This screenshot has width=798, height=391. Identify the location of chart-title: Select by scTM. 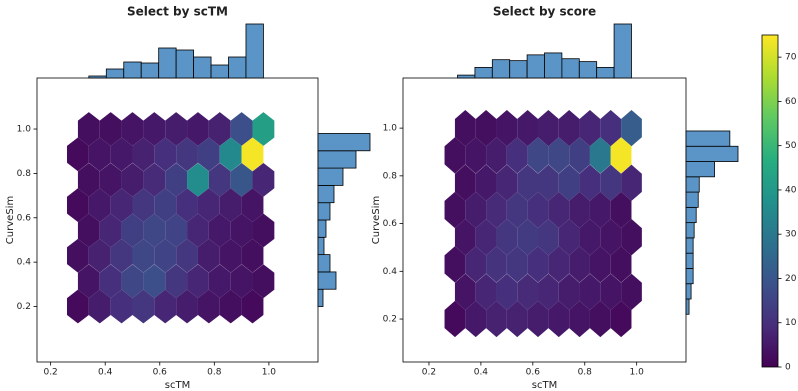
(177, 12).